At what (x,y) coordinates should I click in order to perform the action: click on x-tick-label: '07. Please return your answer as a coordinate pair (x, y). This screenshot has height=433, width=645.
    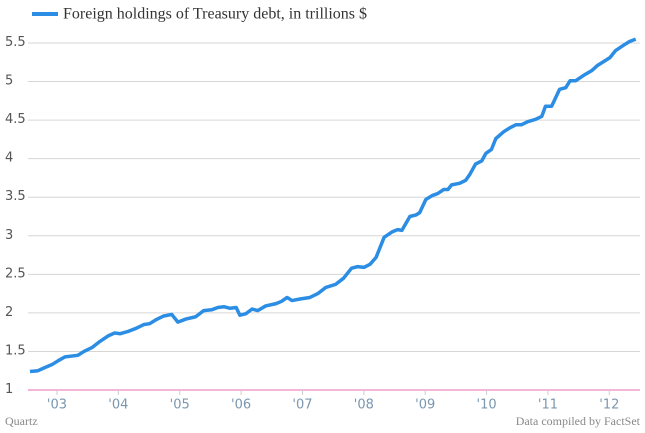
    Looking at the image, I should click on (302, 405).